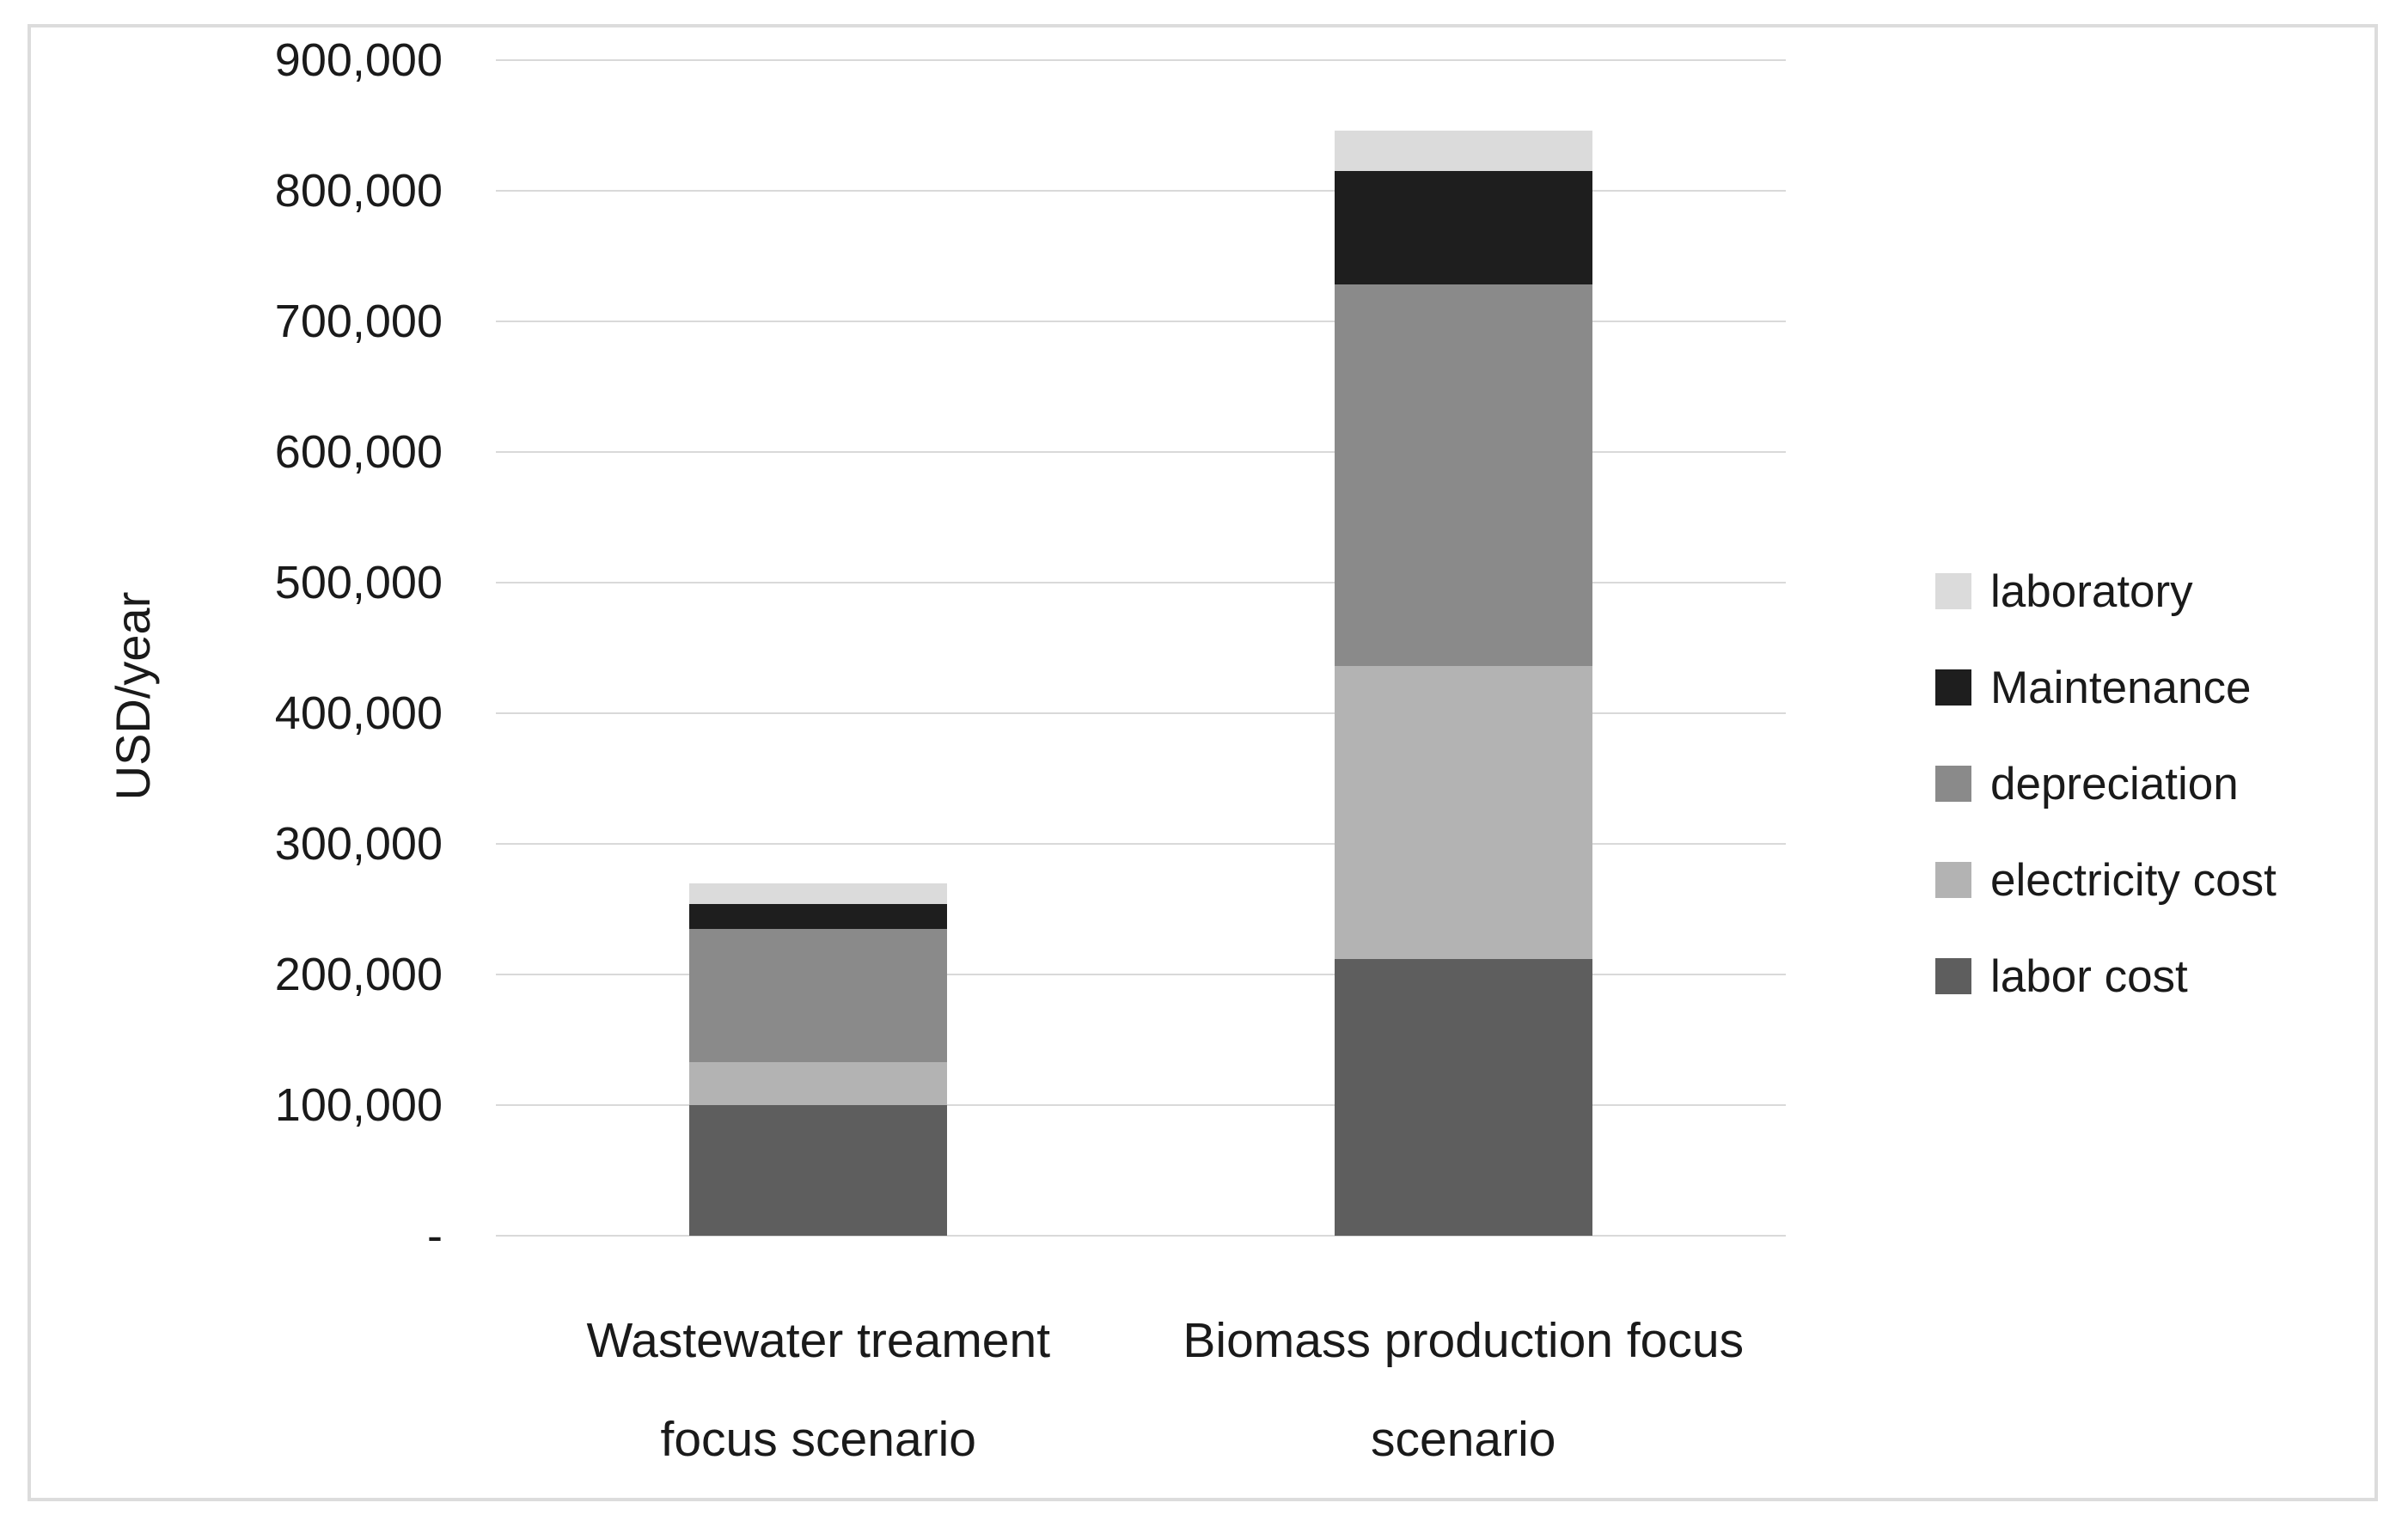  What do you see at coordinates (359, 452) in the screenshot?
I see `y-tick-label: 600,000` at bounding box center [359, 452].